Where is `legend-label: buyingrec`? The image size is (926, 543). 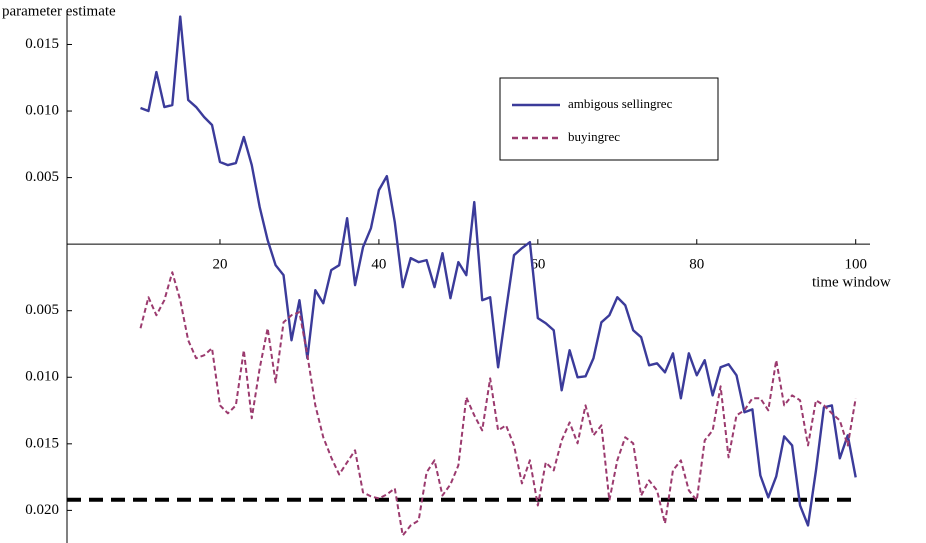
legend-label: buyingrec is located at coordinates (594, 136).